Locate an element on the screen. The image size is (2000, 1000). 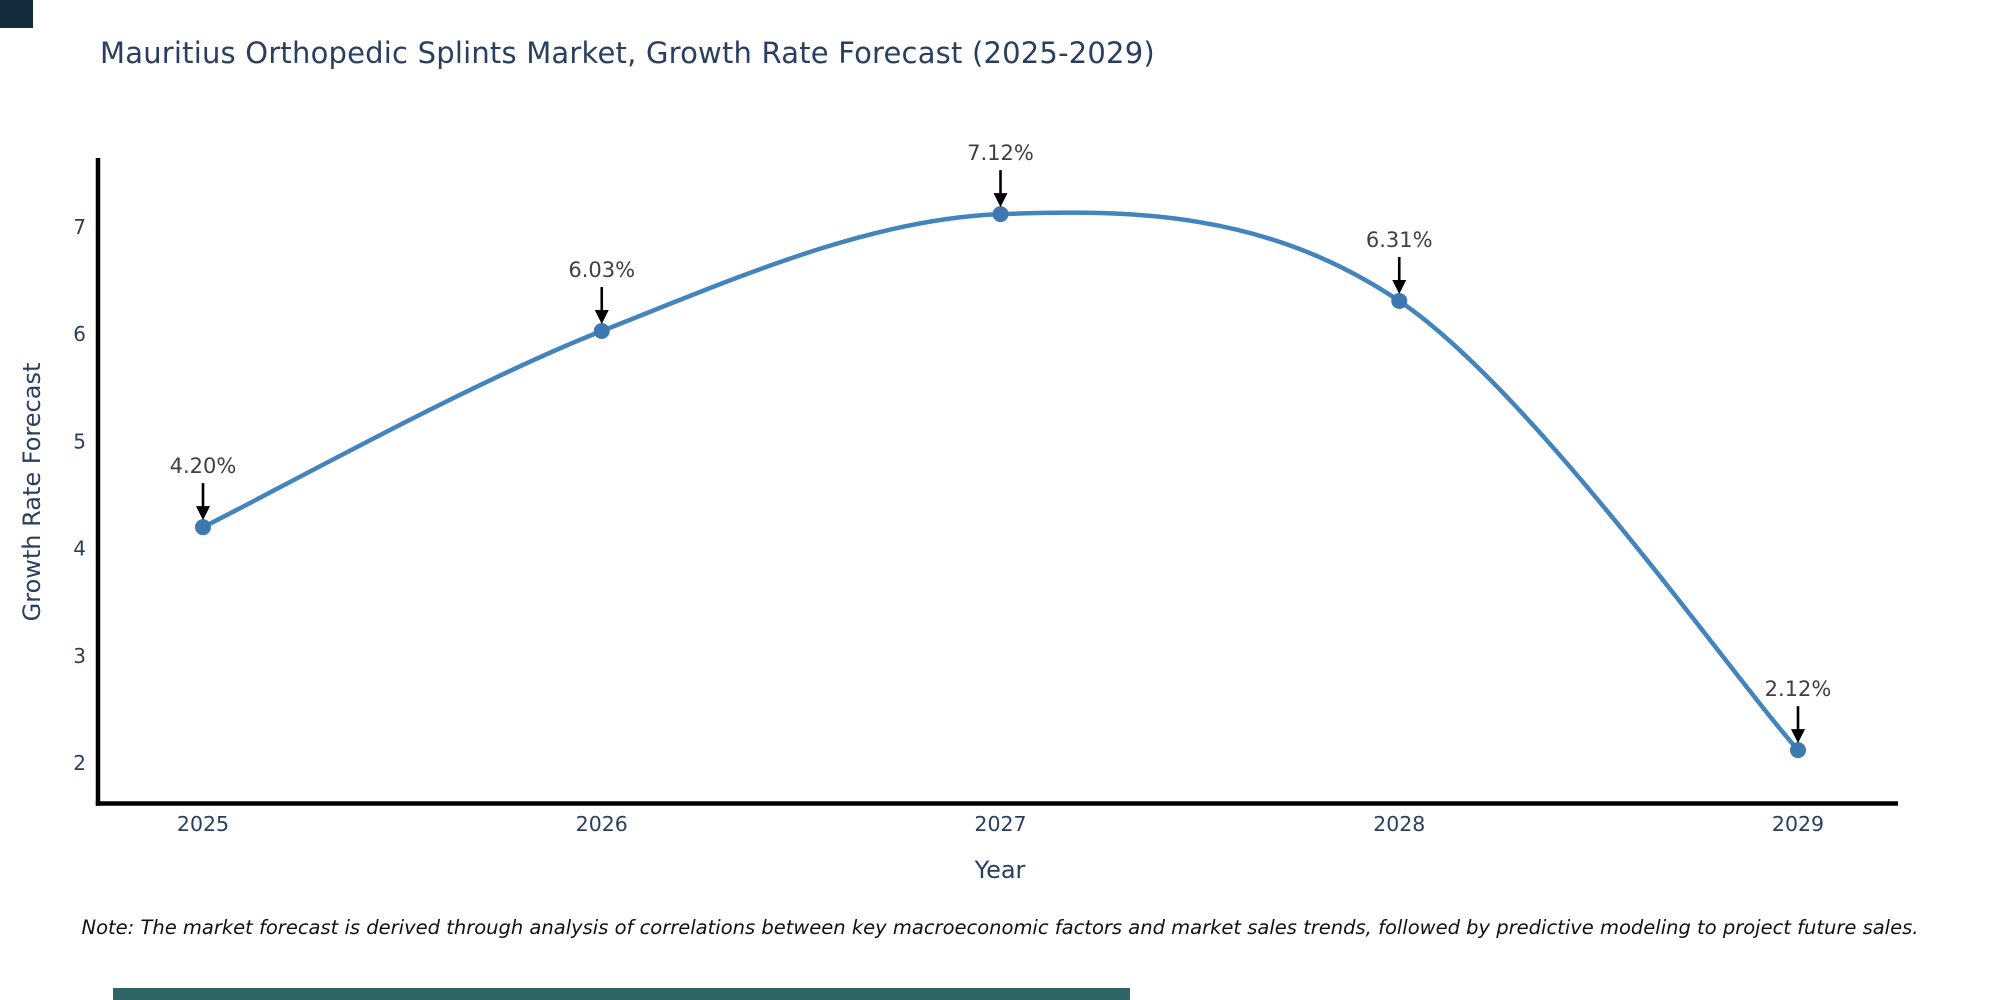
x-tick-label: 2025 is located at coordinates (203, 824).